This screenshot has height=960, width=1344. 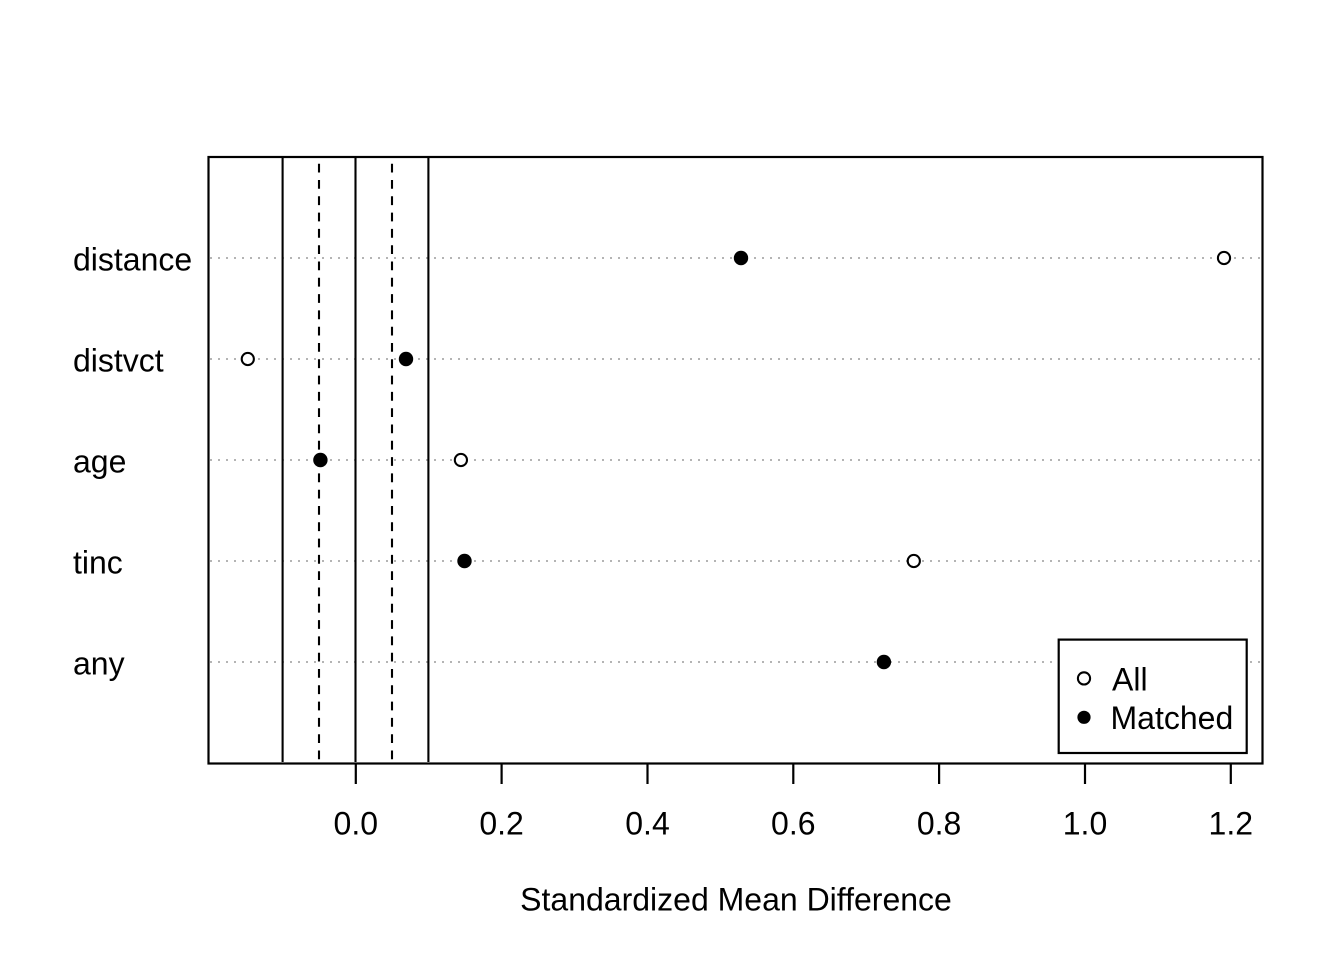 What do you see at coordinates (356, 824) in the screenshot?
I see `svg-text: 0.0` at bounding box center [356, 824].